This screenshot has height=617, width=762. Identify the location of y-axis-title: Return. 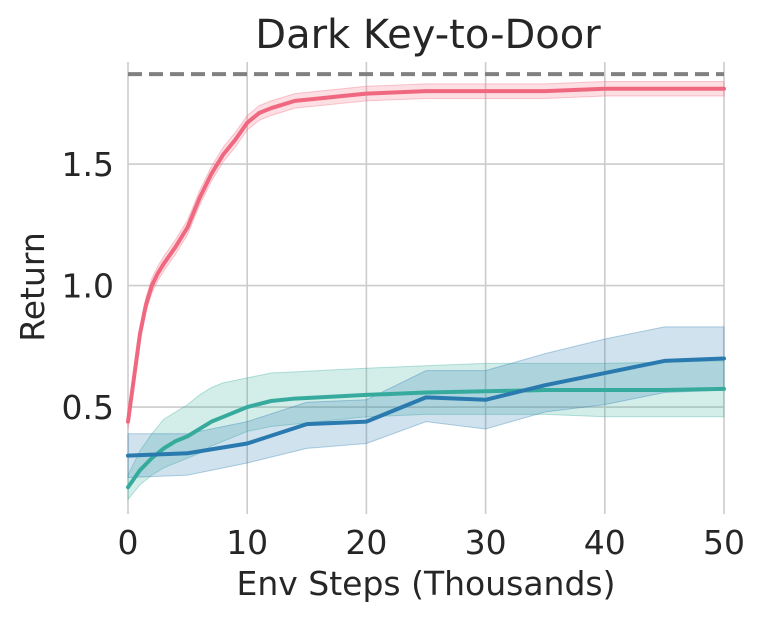
(32, 287).